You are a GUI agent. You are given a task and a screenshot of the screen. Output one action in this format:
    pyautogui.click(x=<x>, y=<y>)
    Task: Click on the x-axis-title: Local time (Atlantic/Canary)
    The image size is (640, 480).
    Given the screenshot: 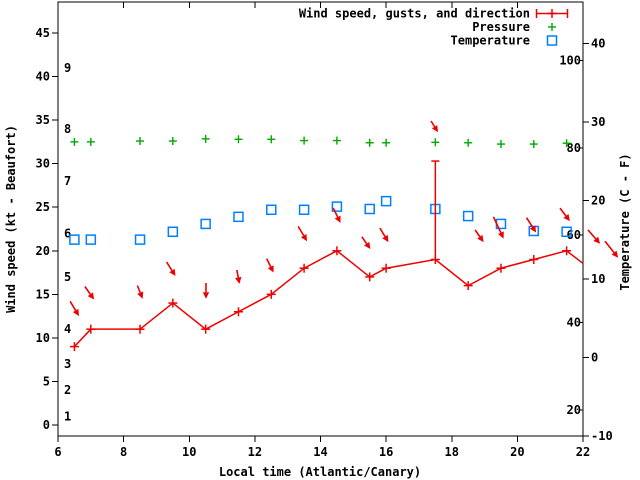 What is the action you would take?
    pyautogui.click(x=320, y=472)
    